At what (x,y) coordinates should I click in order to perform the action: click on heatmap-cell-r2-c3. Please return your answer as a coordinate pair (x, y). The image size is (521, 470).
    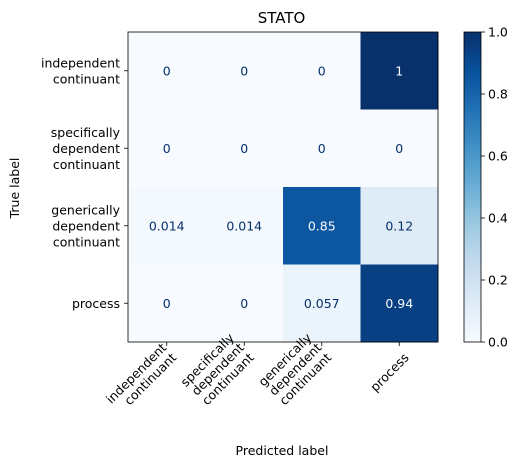
    Looking at the image, I should click on (399, 226).